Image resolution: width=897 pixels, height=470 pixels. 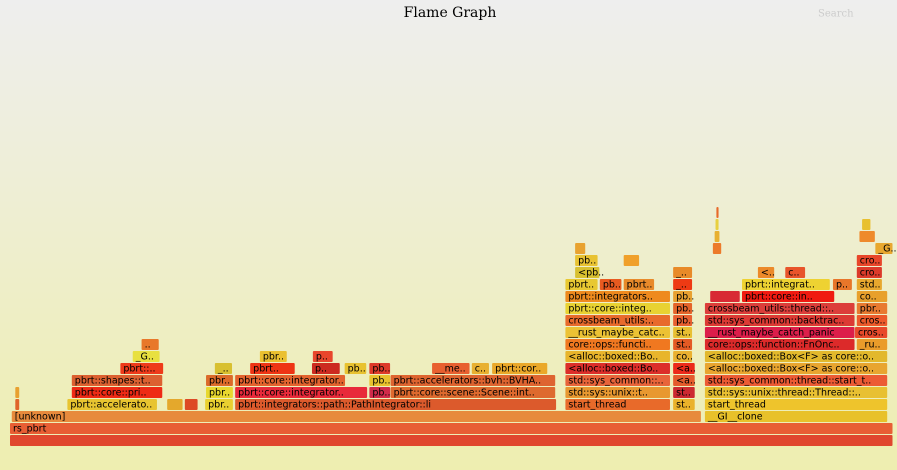 What do you see at coordinates (117, 381) in the screenshot?
I see `frame: pbrt::shapes::t..` at bounding box center [117, 381].